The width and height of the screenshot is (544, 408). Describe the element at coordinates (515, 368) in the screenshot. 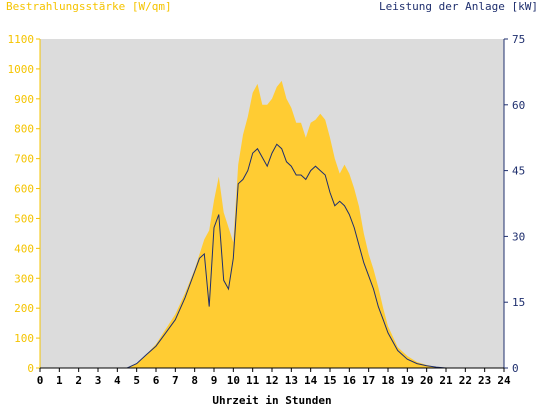

I see `y-right-tick-label: 0` at that location.